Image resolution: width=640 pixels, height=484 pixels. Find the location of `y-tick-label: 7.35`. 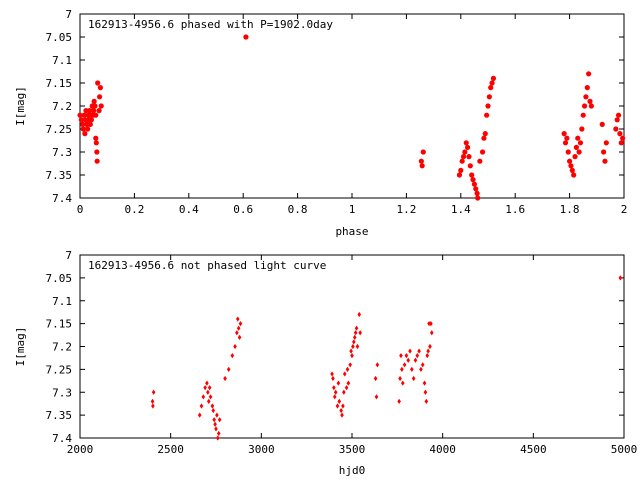

y-tick-label: 7.35 is located at coordinates (59, 175).